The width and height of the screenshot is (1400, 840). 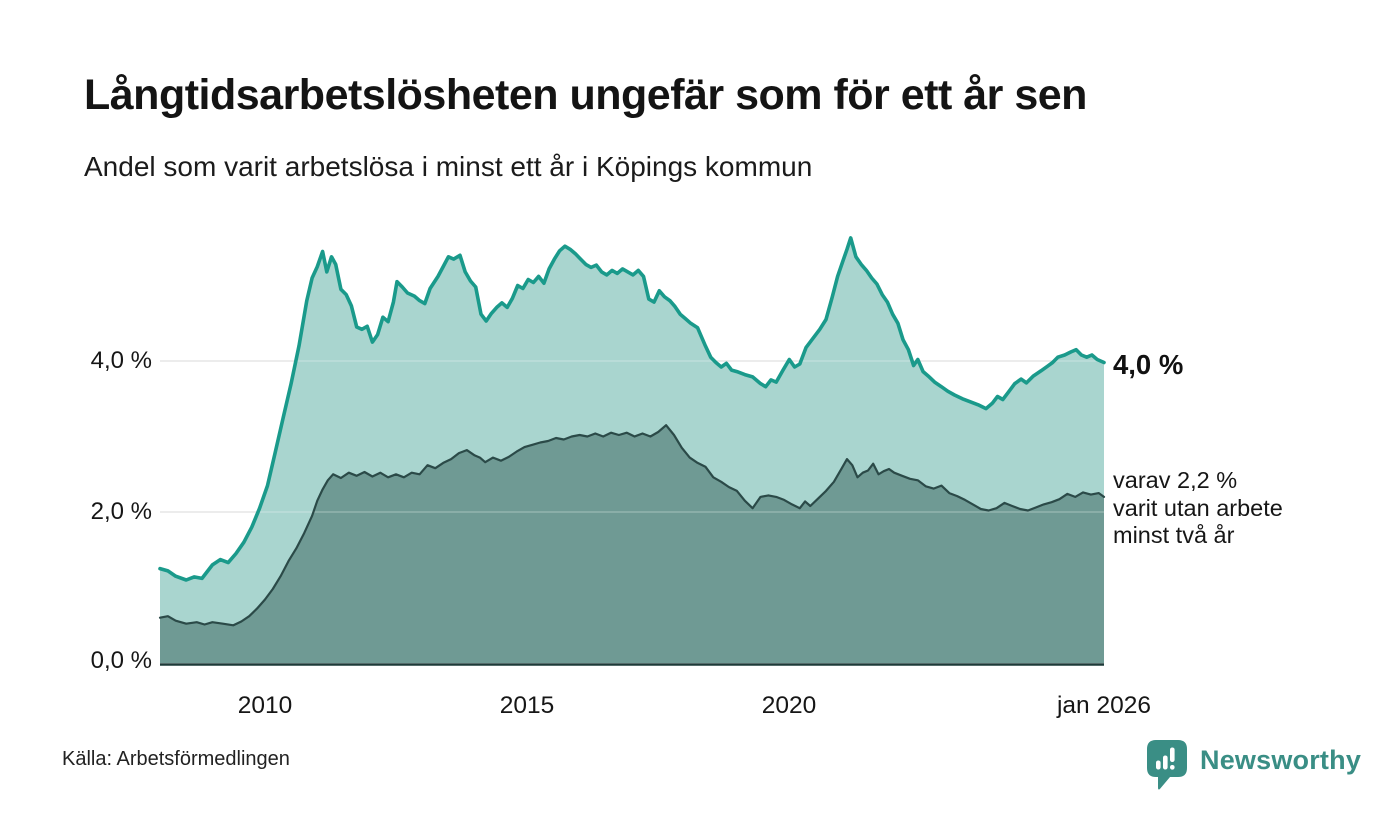 What do you see at coordinates (121, 511) in the screenshot?
I see `y-axis-tick-2: 2,0 %` at bounding box center [121, 511].